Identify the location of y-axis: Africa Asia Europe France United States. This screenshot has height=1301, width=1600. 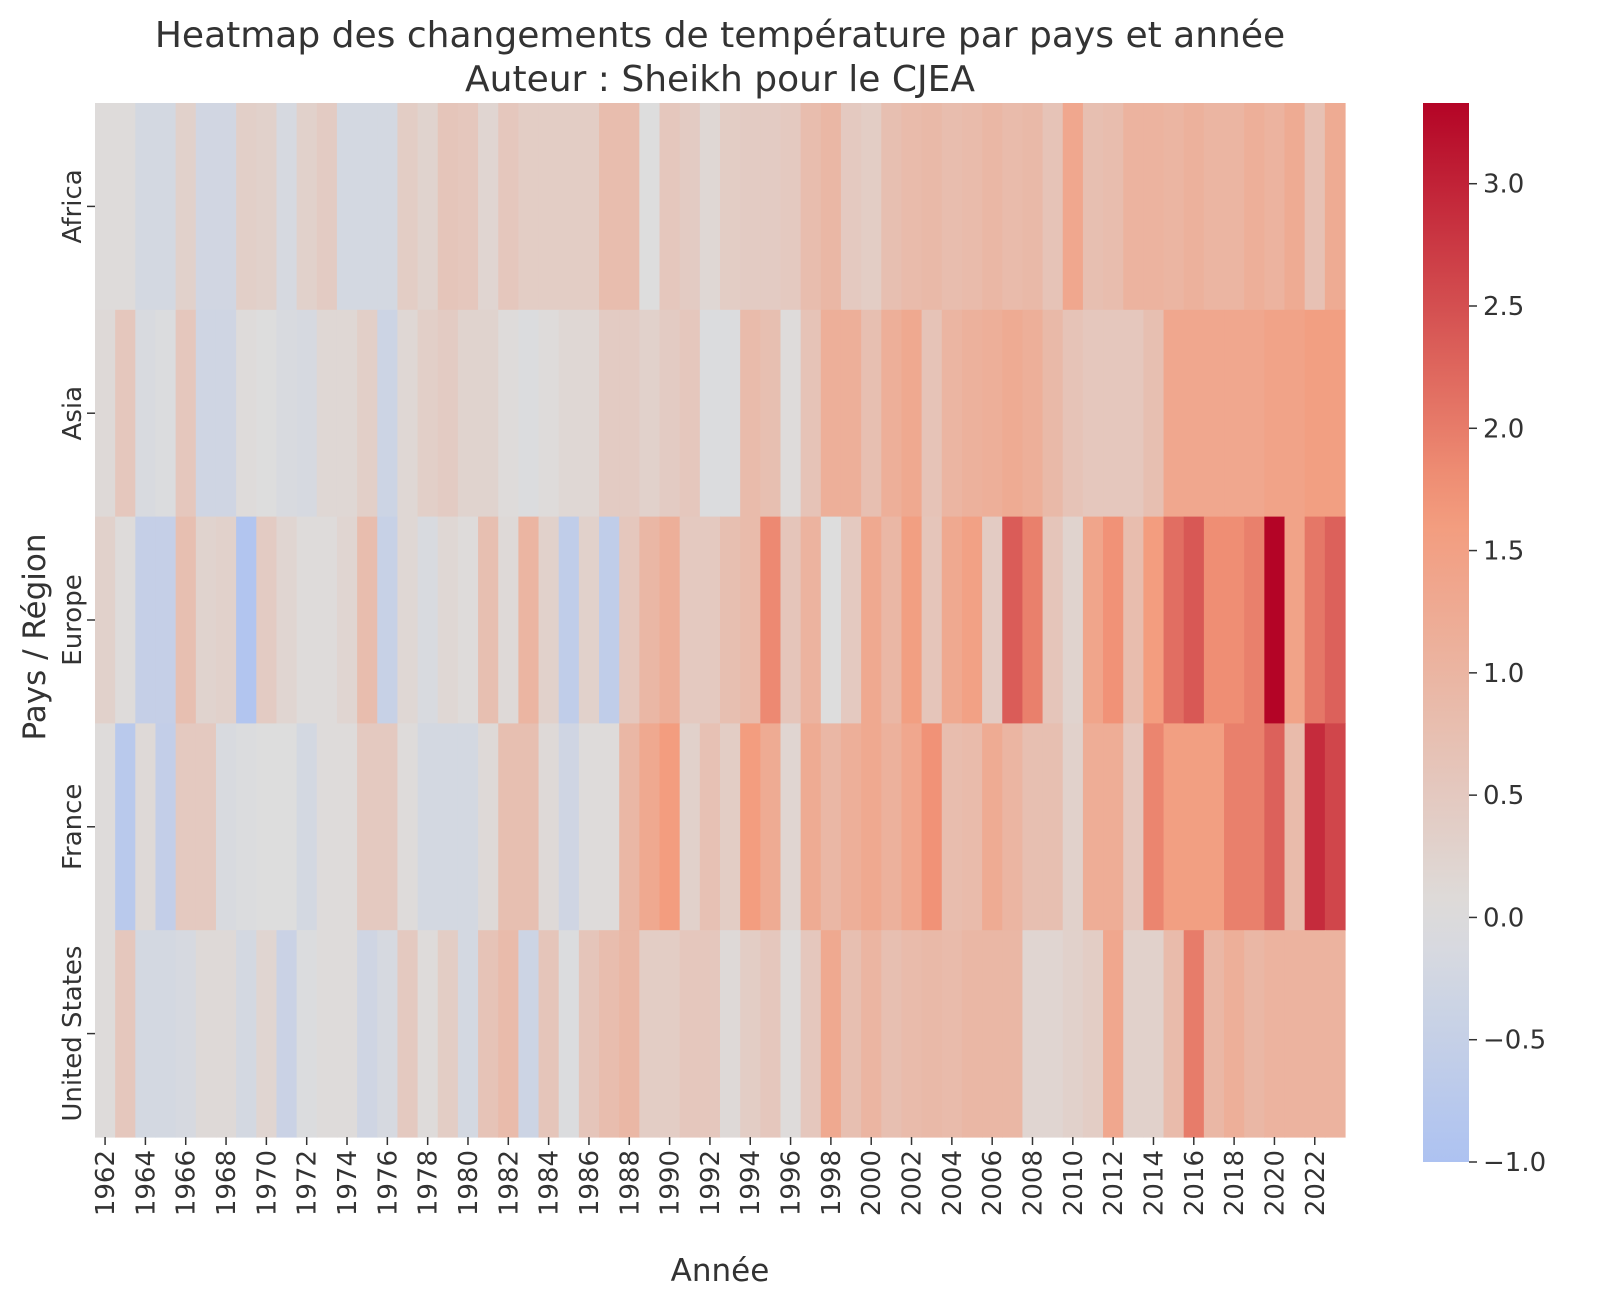
(76, 645).